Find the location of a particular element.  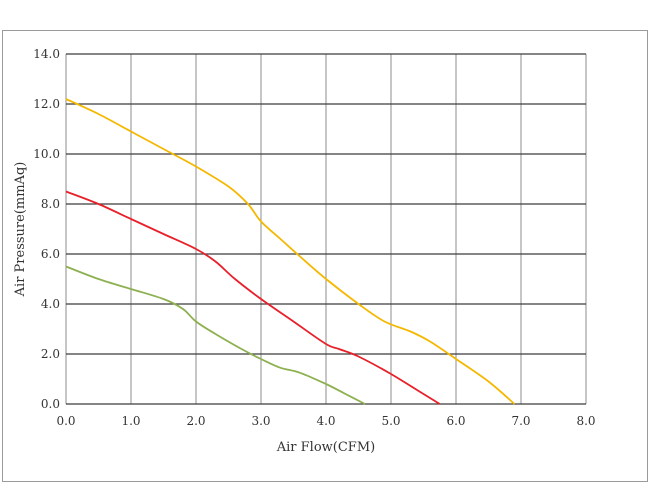

y-tick-label: 8.0 is located at coordinates (50, 204).